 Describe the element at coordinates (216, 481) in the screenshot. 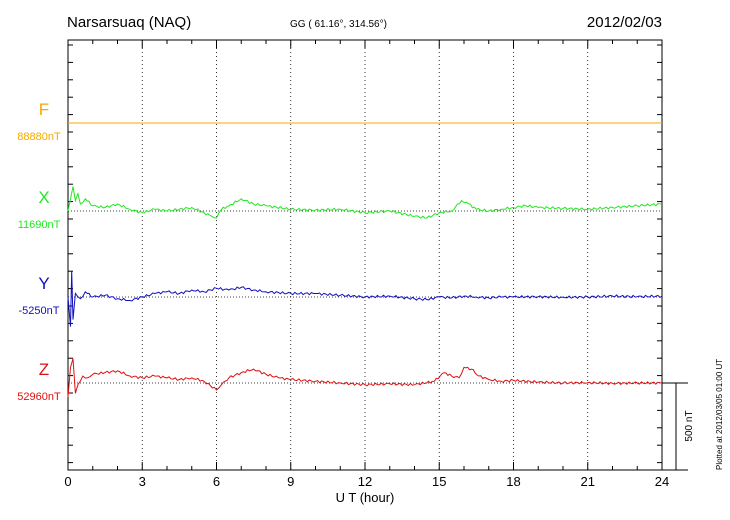

I see `x-tick-label-6: 6` at that location.